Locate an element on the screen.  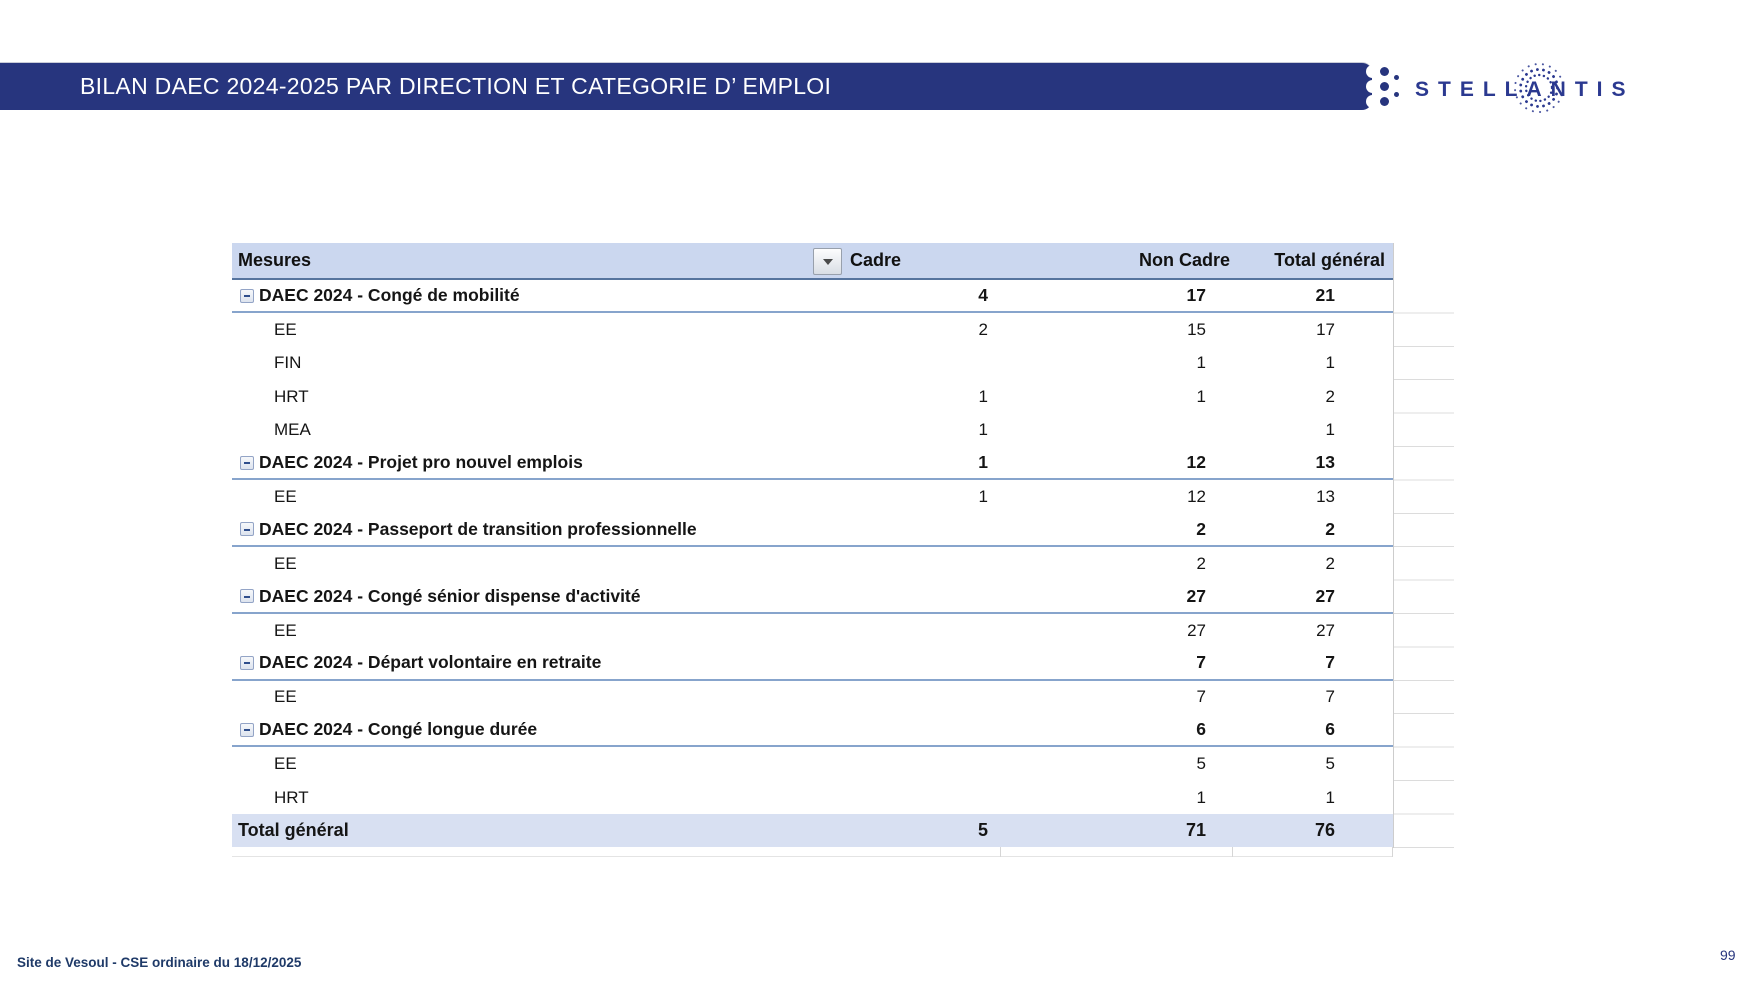
stellantis-emblem-icon: STELLANTIS is located at coordinates (1525, 88).